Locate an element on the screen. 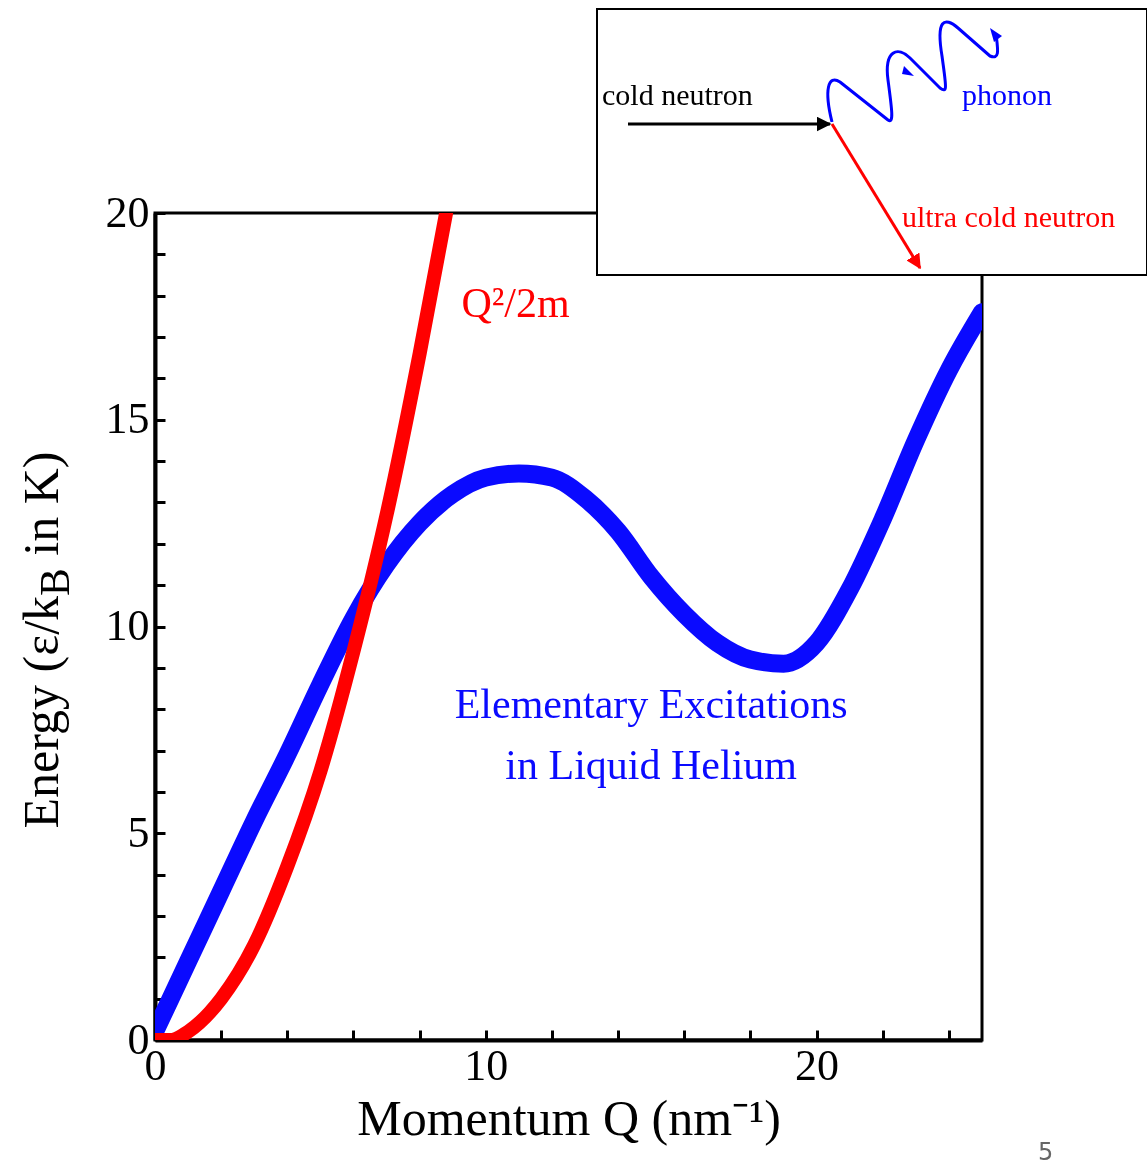 Image resolution: width=1147 pixels, height=1164 pixels. scattering-diagram: cold neutron phonon ultra cold neutron is located at coordinates (871, 142).